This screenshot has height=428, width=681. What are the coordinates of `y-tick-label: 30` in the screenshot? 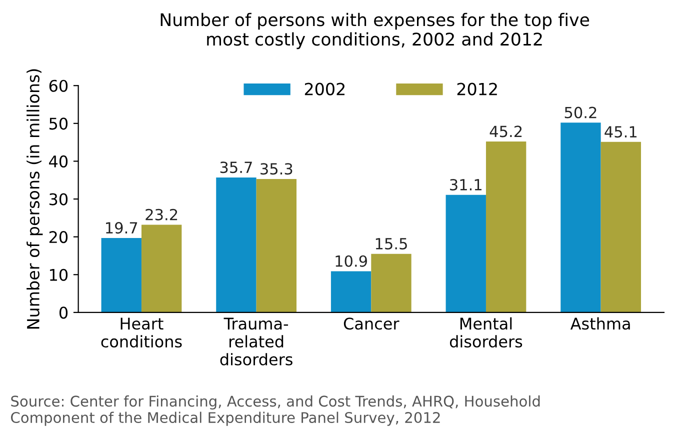 It's located at (58, 199).